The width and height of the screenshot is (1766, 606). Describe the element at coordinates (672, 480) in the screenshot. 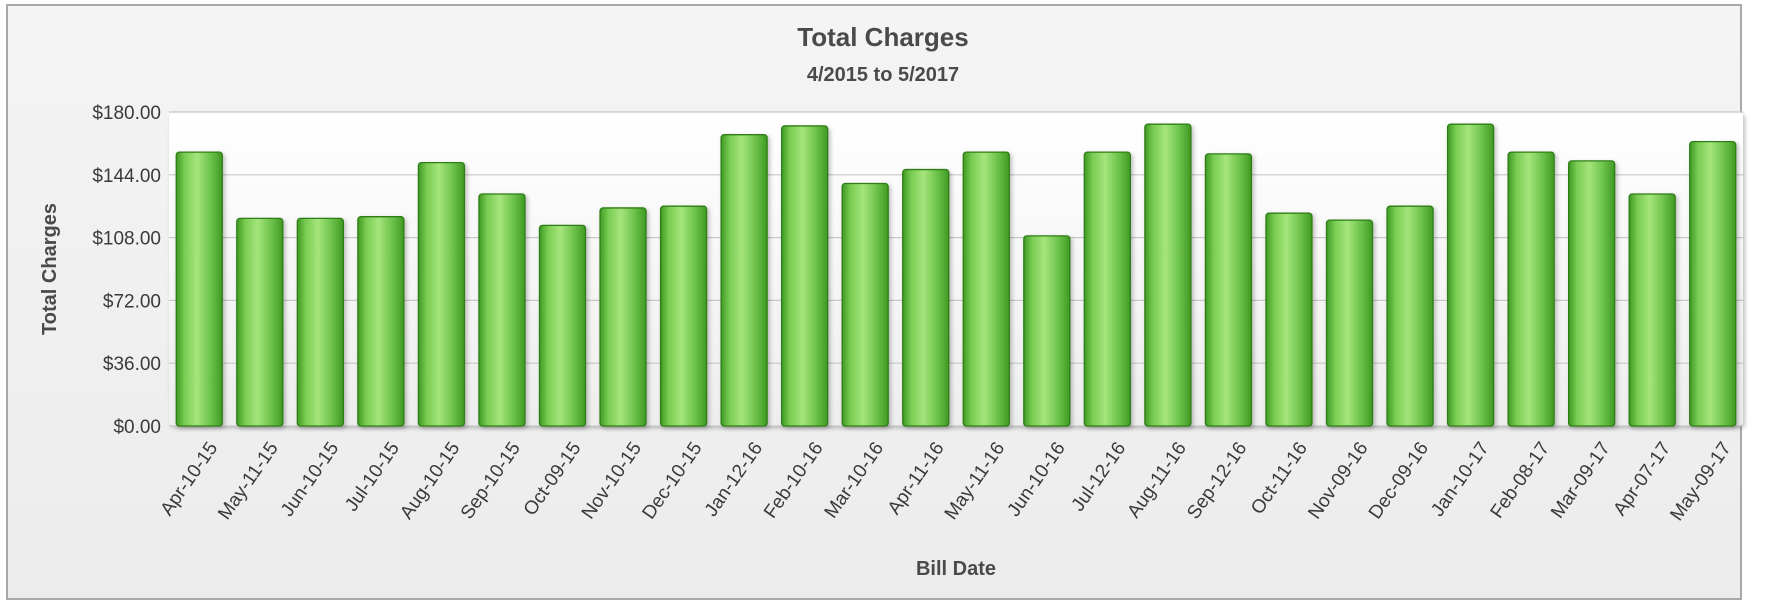

I see `x-tick-label: Dec-10-15` at that location.